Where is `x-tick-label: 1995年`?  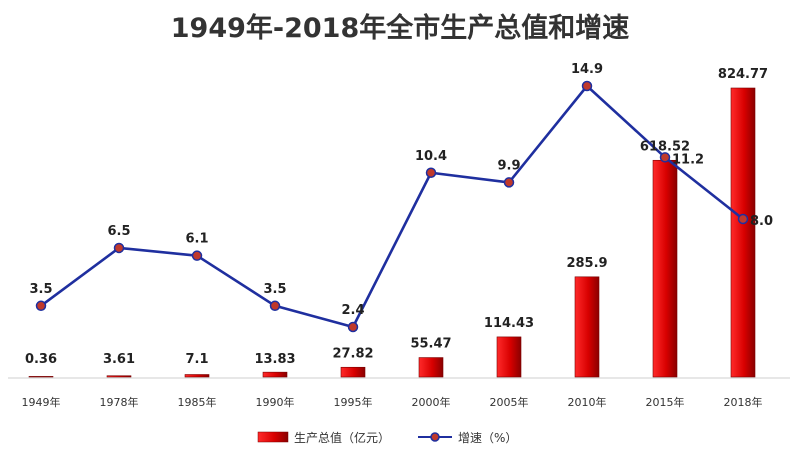
x-tick-label: 1995年 is located at coordinates (353, 402).